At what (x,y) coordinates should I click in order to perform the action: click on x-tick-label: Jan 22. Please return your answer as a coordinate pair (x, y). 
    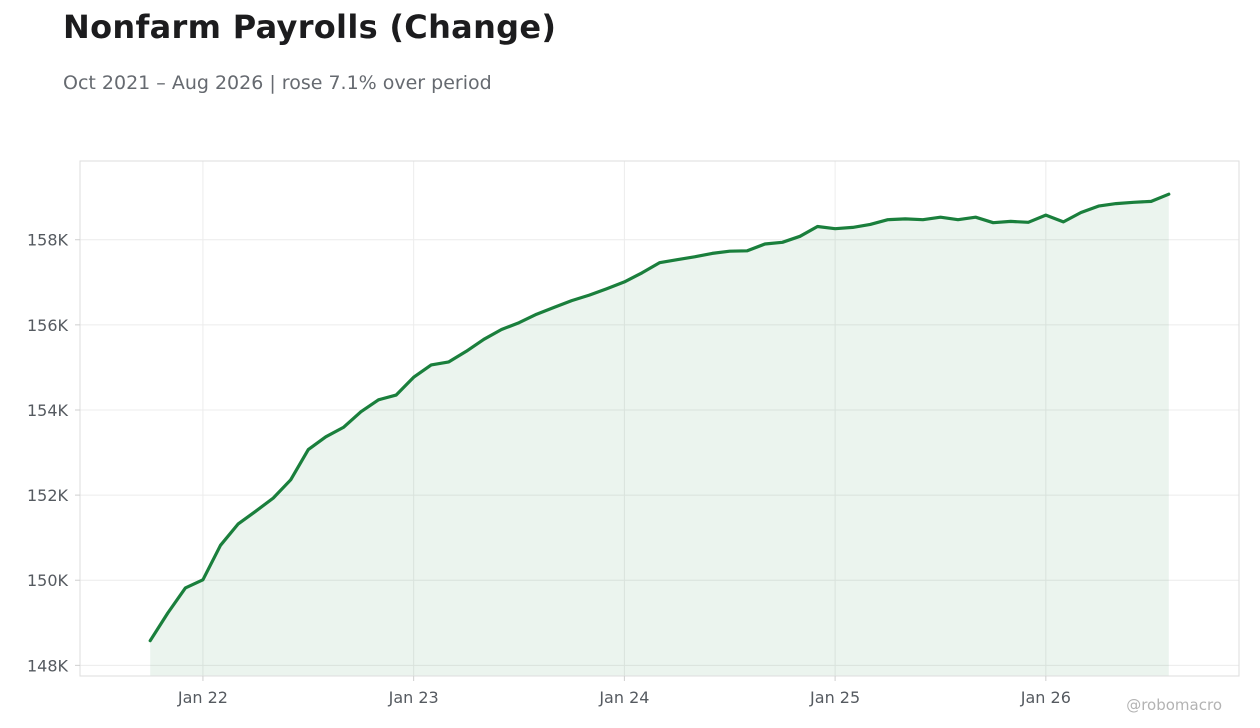
    Looking at the image, I should click on (202, 697).